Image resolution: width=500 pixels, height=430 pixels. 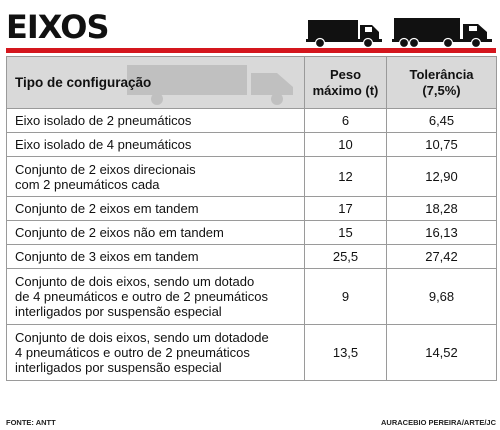 What do you see at coordinates (441, 176) in the screenshot?
I see `cell-tolerancia: 12,90` at bounding box center [441, 176].